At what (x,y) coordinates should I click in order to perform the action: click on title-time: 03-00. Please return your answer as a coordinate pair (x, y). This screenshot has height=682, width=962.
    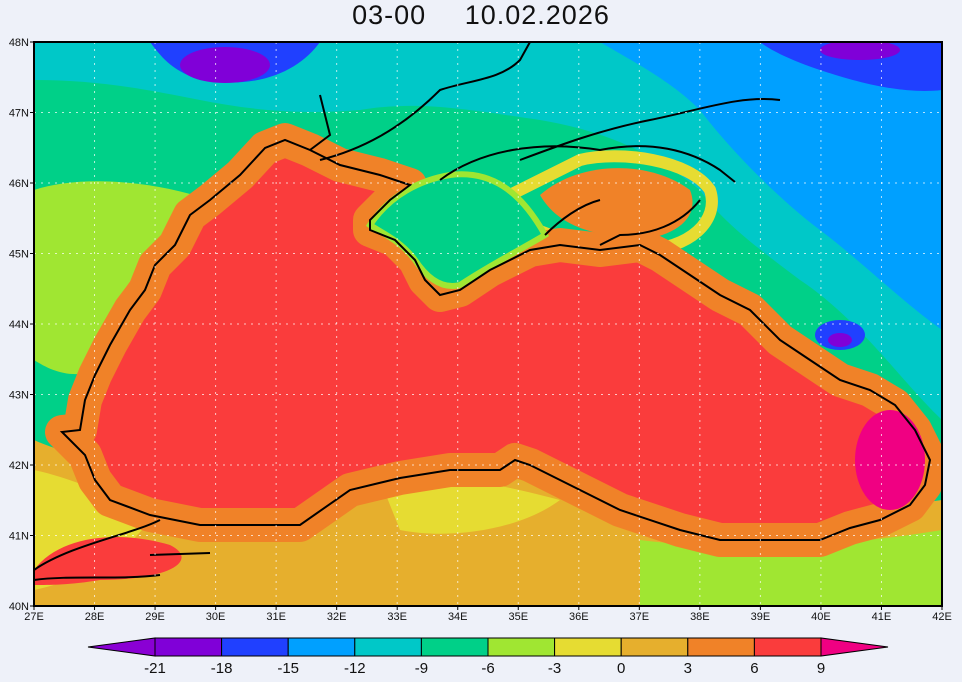
    Looking at the image, I should click on (389, 15).